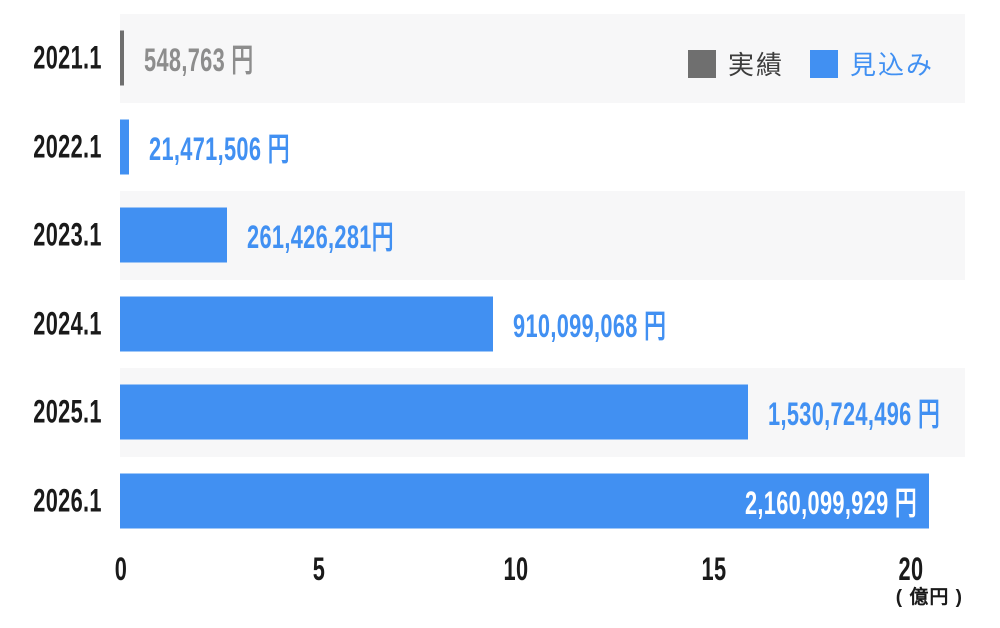 The height and width of the screenshot is (628, 1000). I want to click on value-label: 2,160,099,929 円, so click(830, 502).